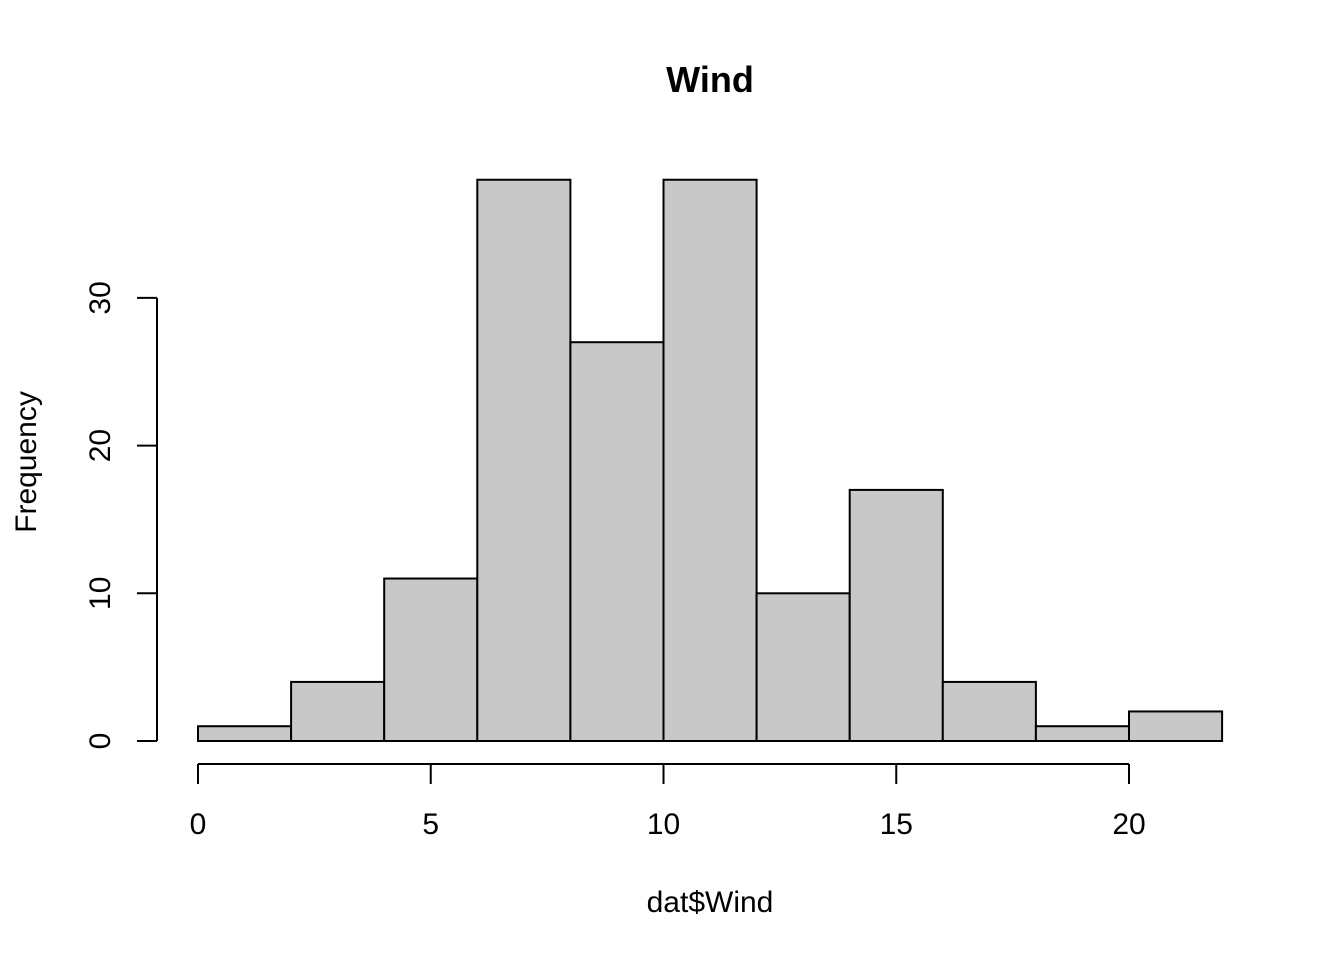  What do you see at coordinates (100, 593) in the screenshot?
I see `y-tick-label-1: 10` at bounding box center [100, 593].